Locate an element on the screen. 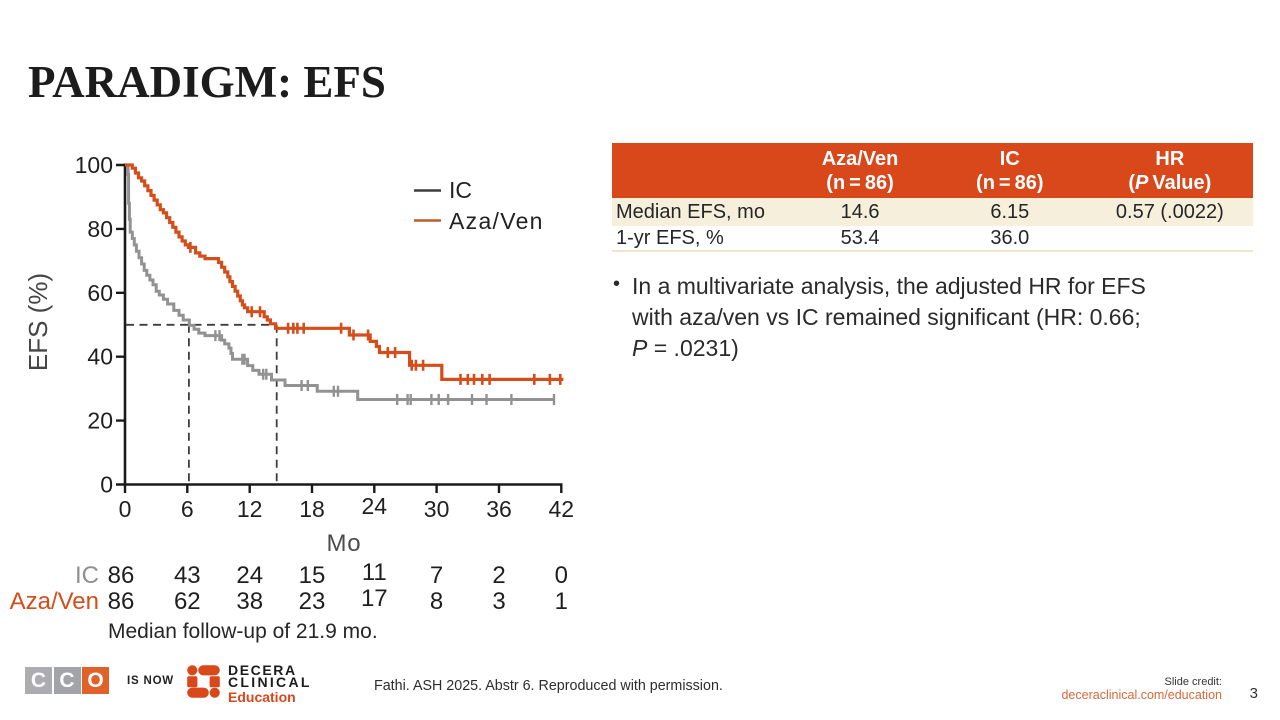 This screenshot has width=1280, height=720. svg-text: 62 is located at coordinates (187, 601).